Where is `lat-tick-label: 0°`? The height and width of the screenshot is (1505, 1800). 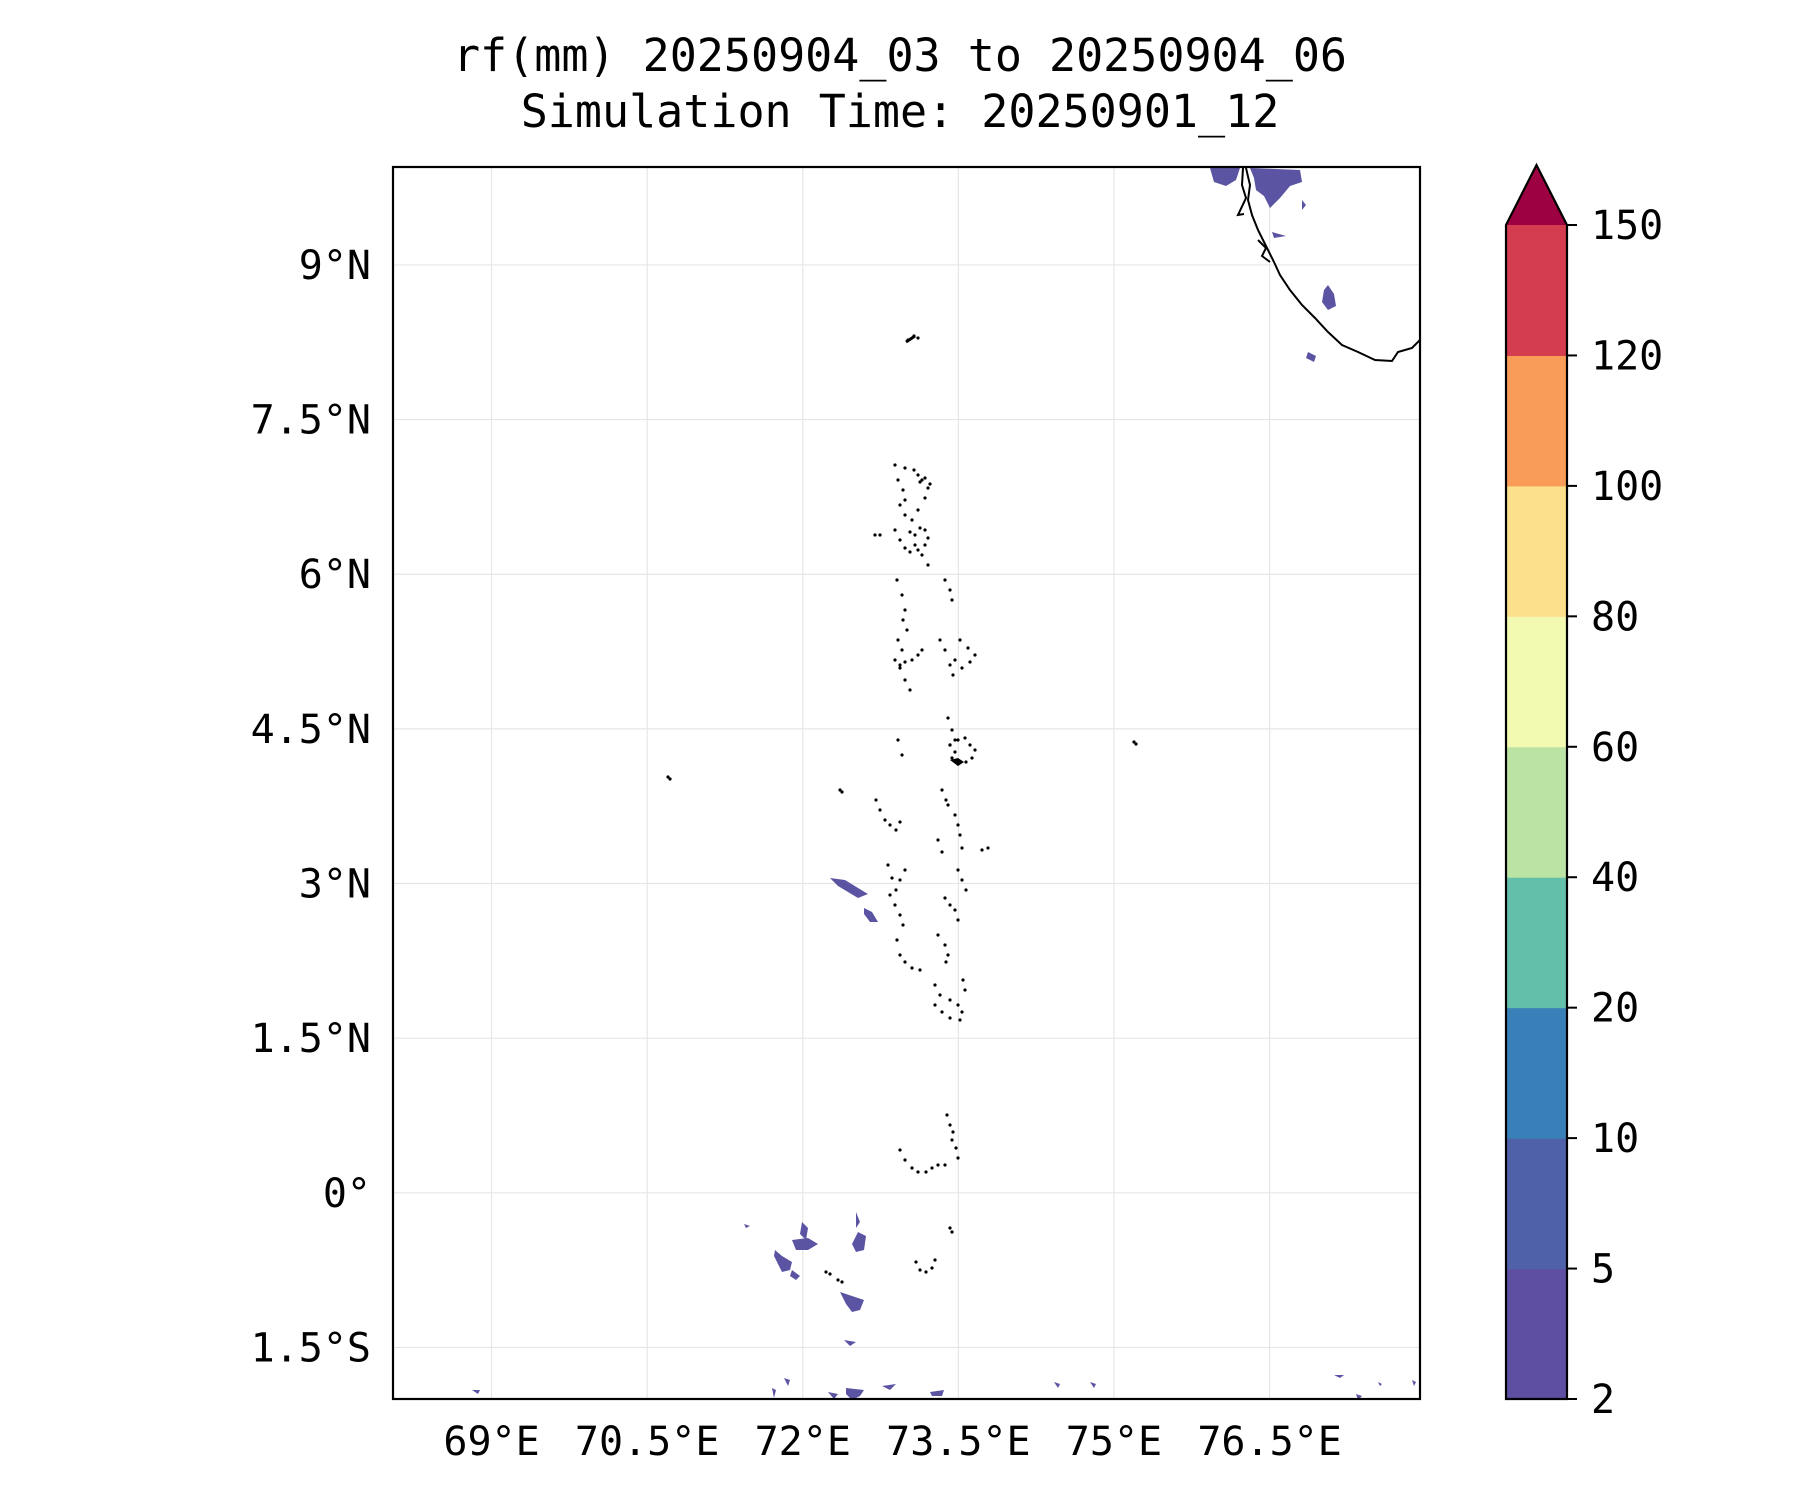
lat-tick-label: 0° is located at coordinates (347, 1194).